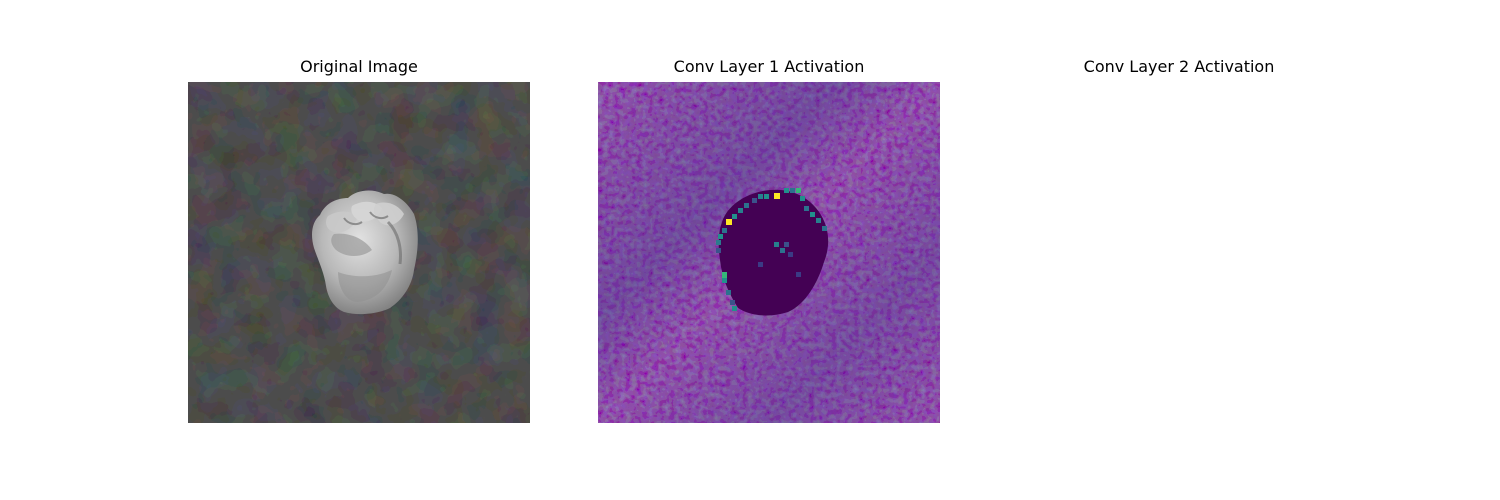 This screenshot has width=1500, height=500. I want to click on edge-activation-pixels, so click(771, 249).